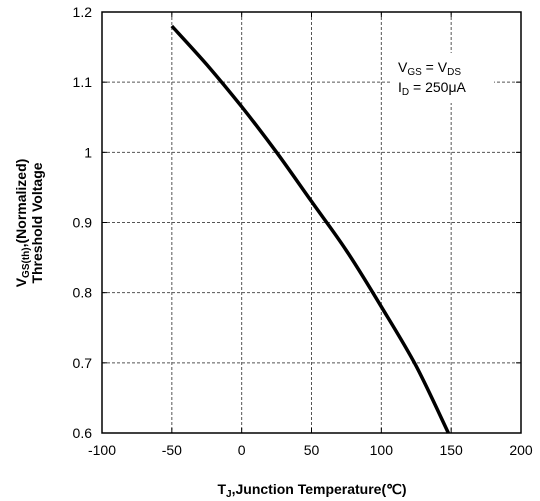 Image resolution: width=540 pixels, height=501 pixels. Describe the element at coordinates (432, 88) in the screenshot. I see `annotation-line-2: ID = 250μA` at that location.